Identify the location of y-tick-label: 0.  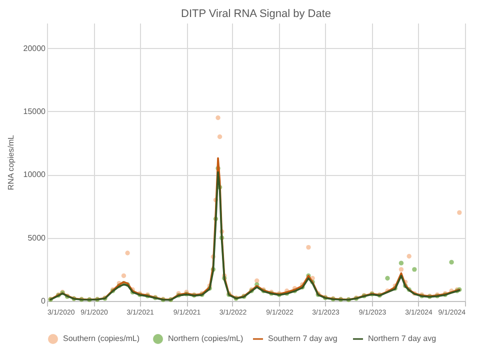
(43, 301).